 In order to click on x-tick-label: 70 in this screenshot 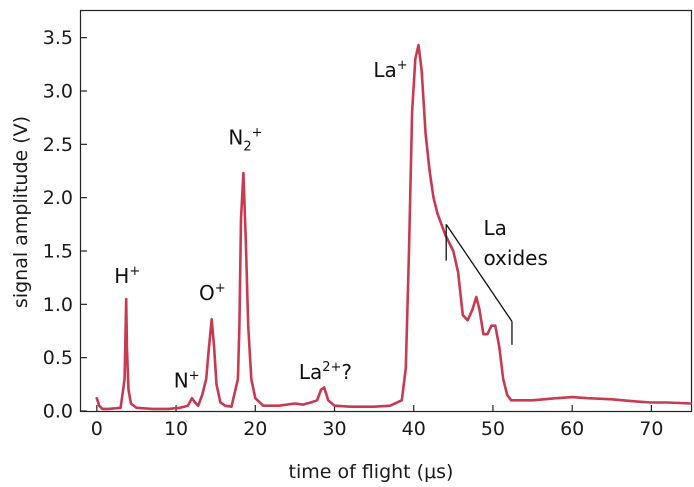, I will do `click(651, 429)`.